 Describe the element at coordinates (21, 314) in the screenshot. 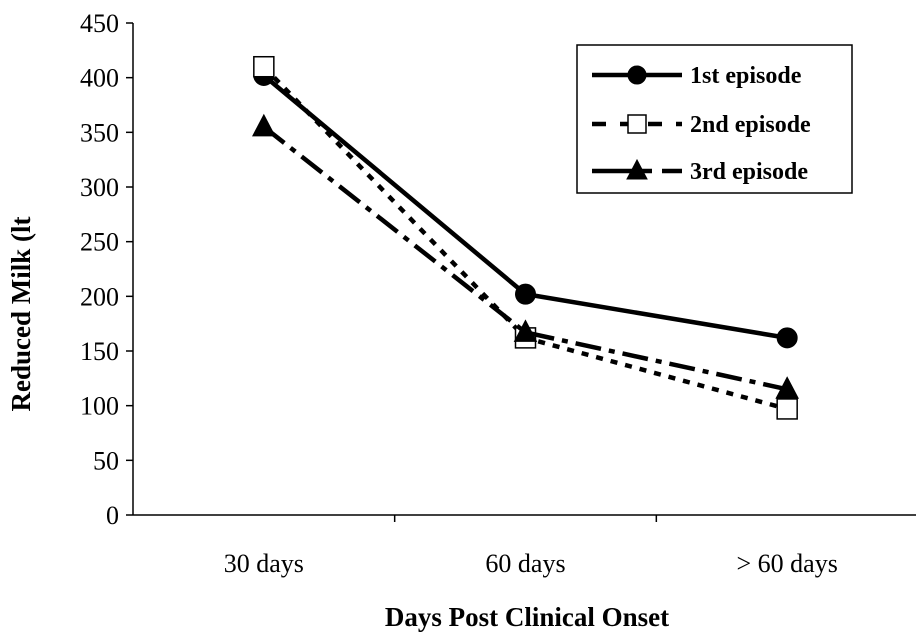

I see `y-axis-title: Reduced Milk (lt` at that location.